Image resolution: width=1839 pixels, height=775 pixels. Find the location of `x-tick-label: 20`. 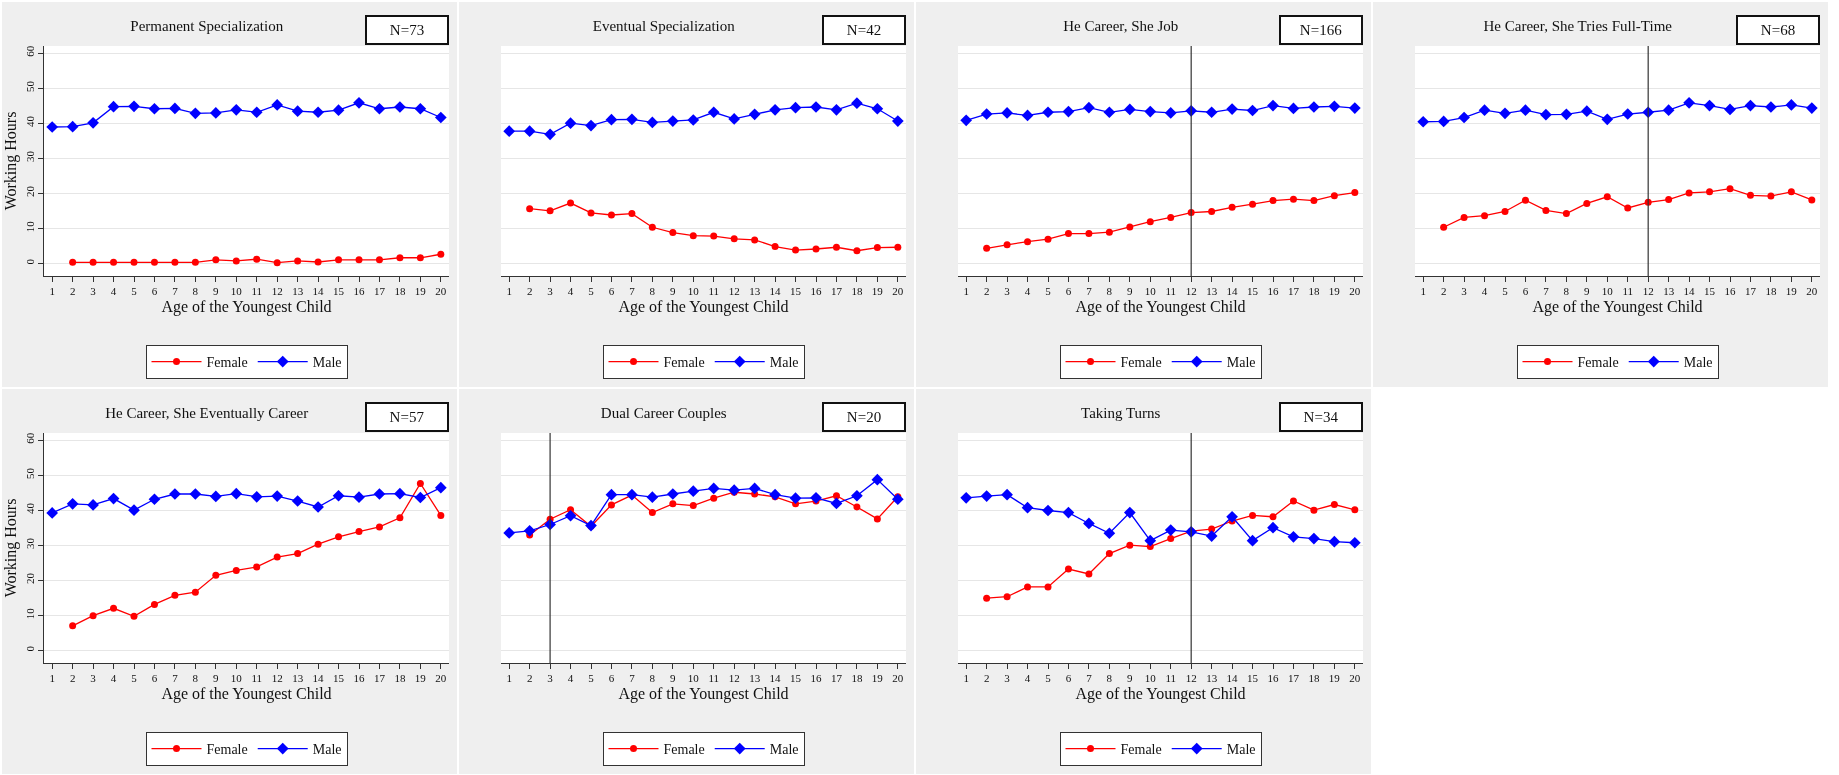

x-tick-label: 20 is located at coordinates (898, 678).